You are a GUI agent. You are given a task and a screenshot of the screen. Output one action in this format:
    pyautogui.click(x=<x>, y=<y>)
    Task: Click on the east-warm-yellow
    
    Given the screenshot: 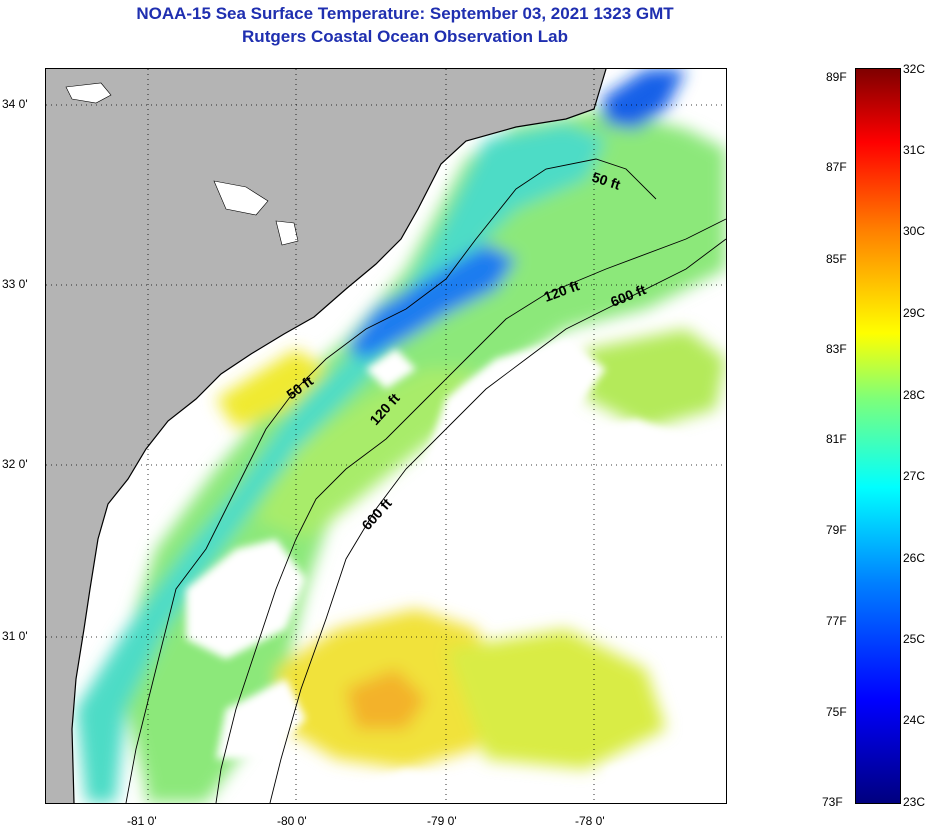 What is the action you would take?
    pyautogui.click(x=556, y=699)
    